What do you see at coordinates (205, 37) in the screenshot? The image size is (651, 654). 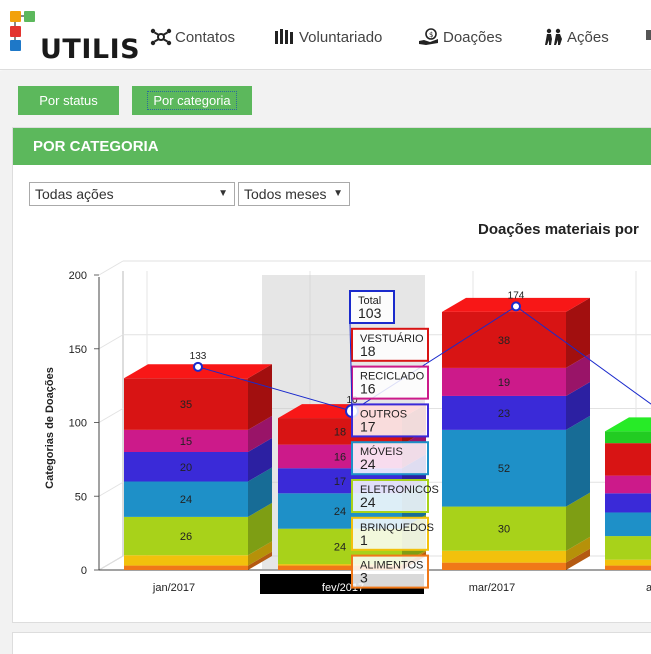 I see `nav-label-contatos: Contatos` at bounding box center [205, 37].